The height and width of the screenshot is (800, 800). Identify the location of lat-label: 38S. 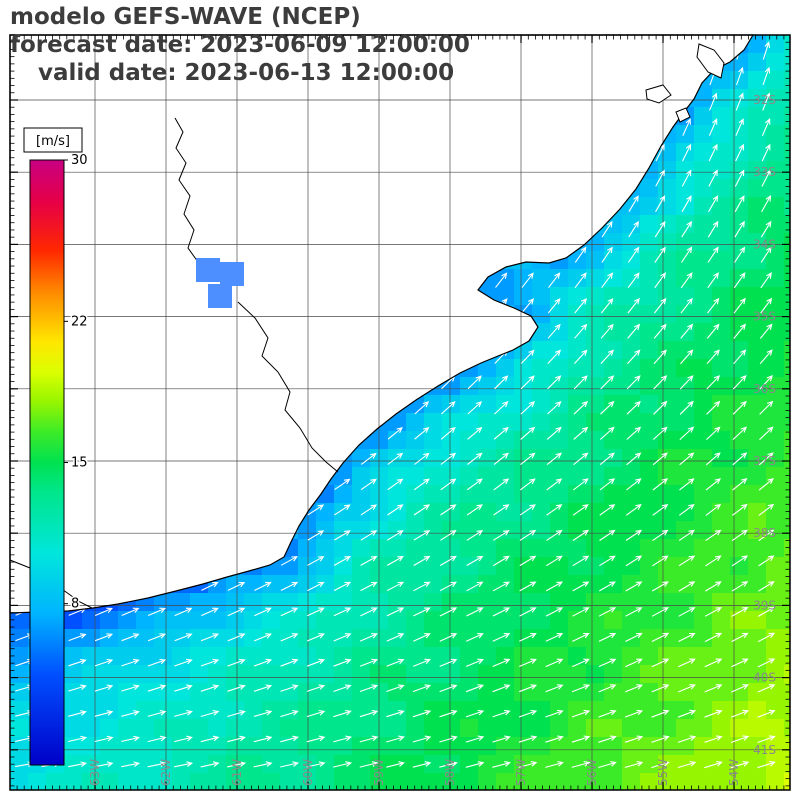
(764, 533).